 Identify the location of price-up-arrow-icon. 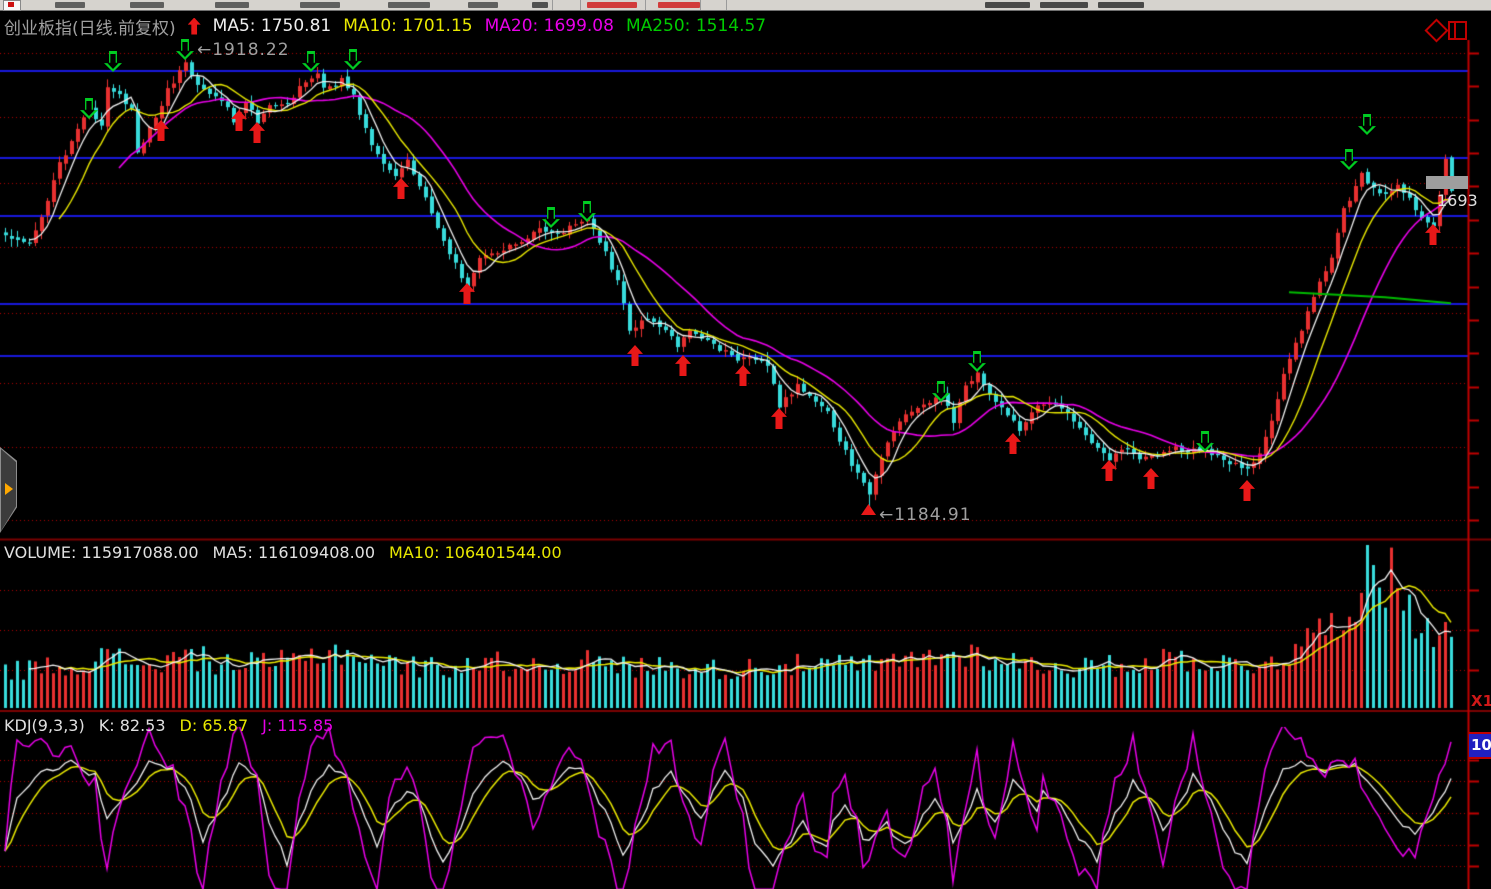
(194, 26).